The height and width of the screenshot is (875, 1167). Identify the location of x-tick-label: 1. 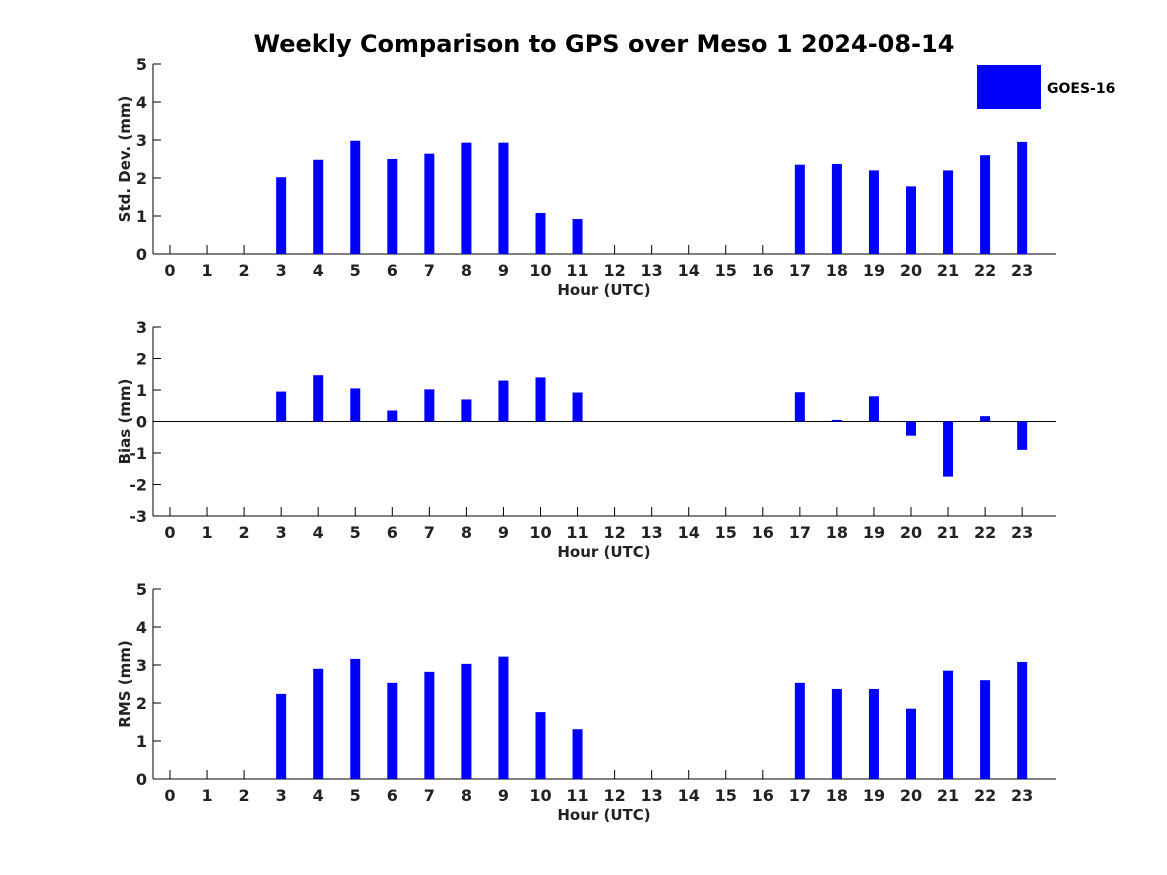
(206, 532).